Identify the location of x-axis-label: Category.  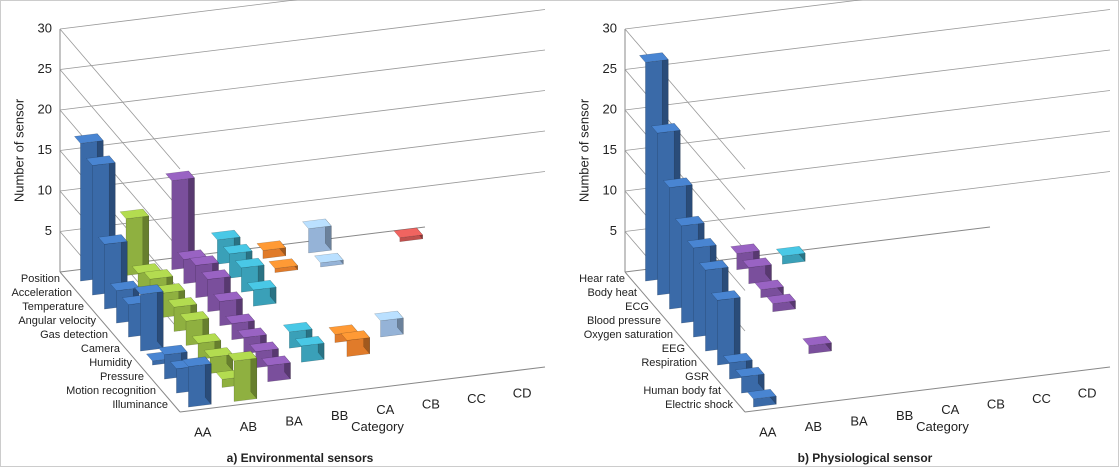
(942, 426).